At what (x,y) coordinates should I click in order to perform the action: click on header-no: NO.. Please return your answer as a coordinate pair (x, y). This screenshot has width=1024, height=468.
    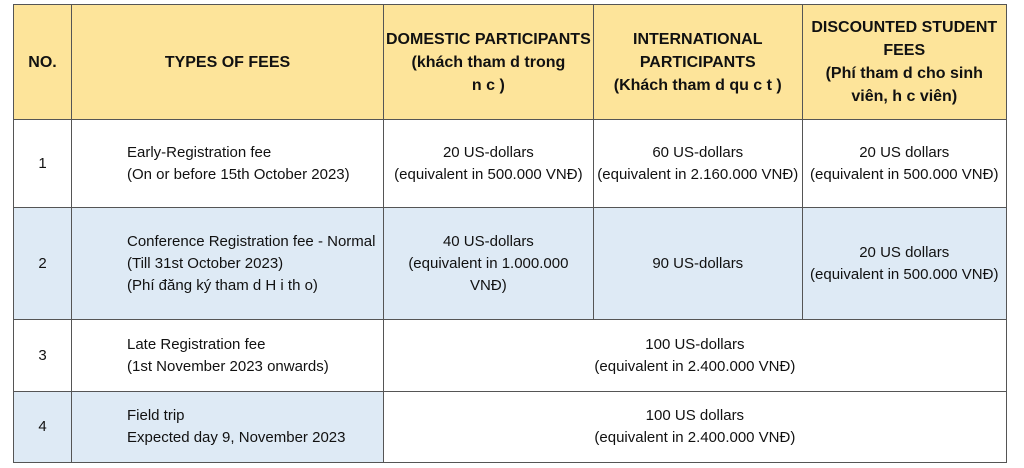
    Looking at the image, I should click on (42, 62).